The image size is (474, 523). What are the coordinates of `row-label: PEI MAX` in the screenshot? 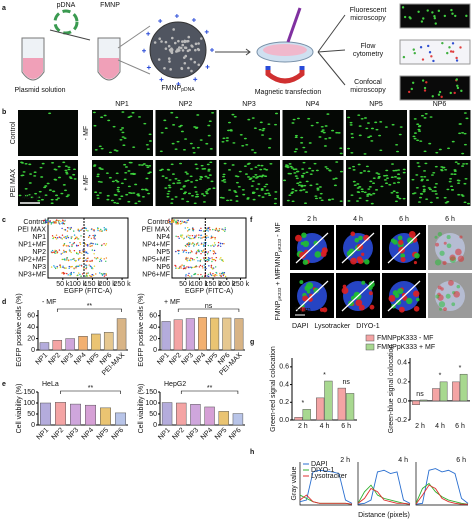 It's located at (13, 182).